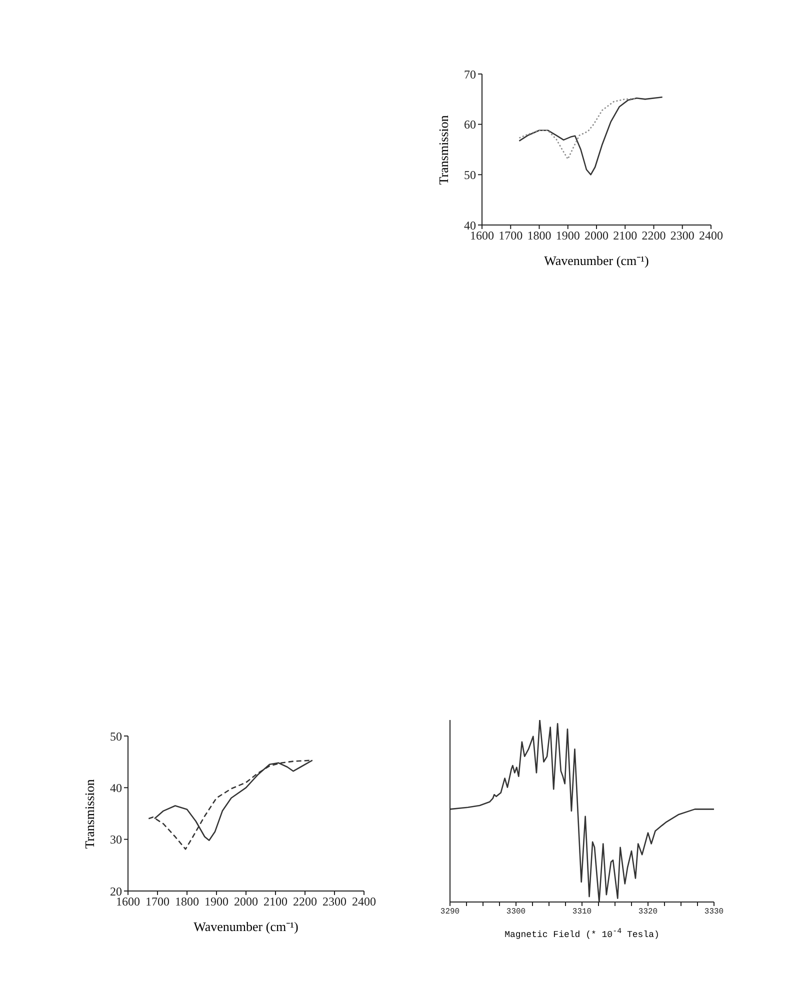 Image resolution: width=793 pixels, height=984 pixels. I want to click on x-tick-label: 3310, so click(582, 912).